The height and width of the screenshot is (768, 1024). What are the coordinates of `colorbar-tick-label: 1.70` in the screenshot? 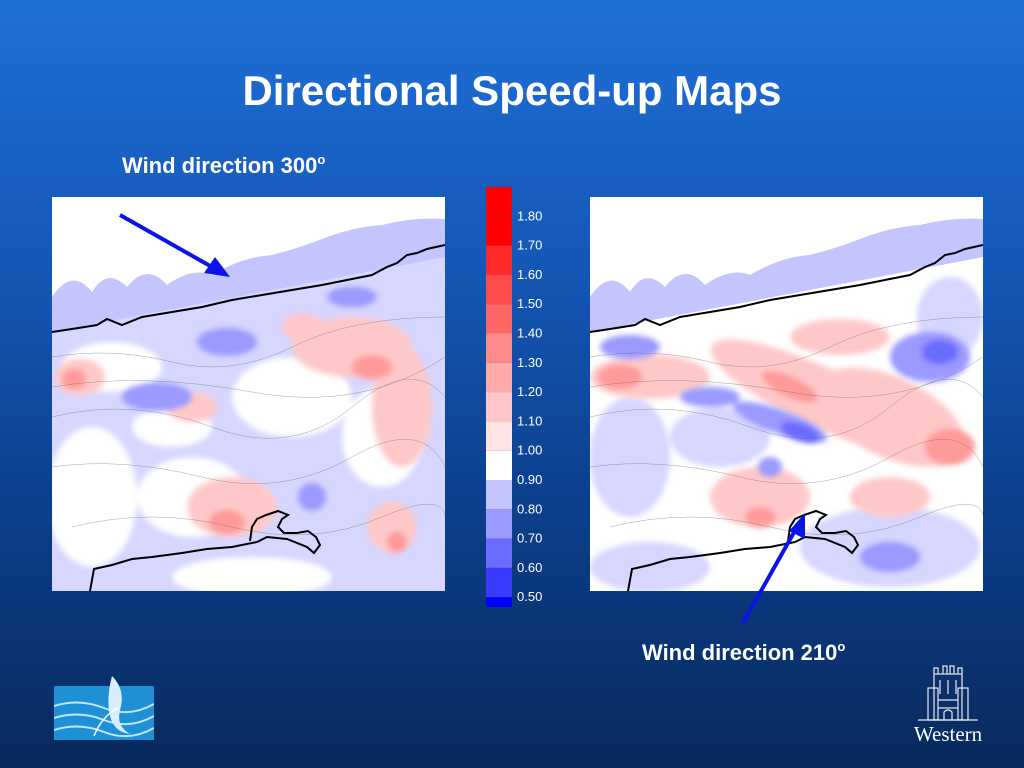 It's located at (529, 245).